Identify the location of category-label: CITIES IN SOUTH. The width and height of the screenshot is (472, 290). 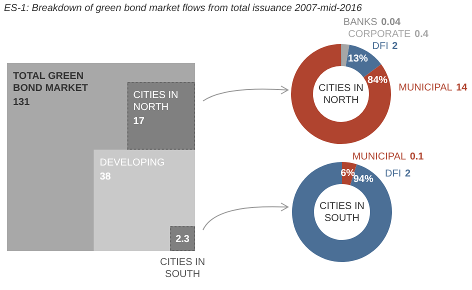
(183, 268).